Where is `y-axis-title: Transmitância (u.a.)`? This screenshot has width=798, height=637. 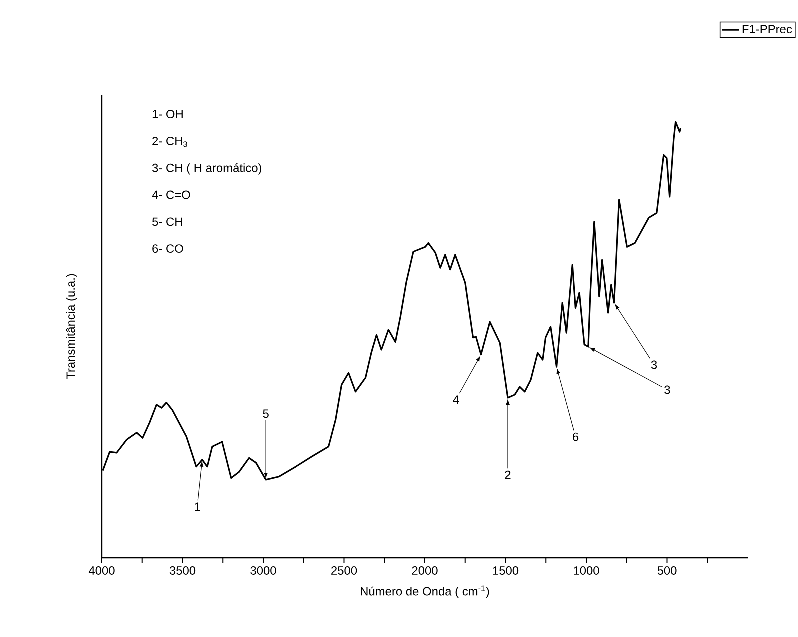
y-axis-title: Transmitância (u.a.) is located at coordinates (72, 327).